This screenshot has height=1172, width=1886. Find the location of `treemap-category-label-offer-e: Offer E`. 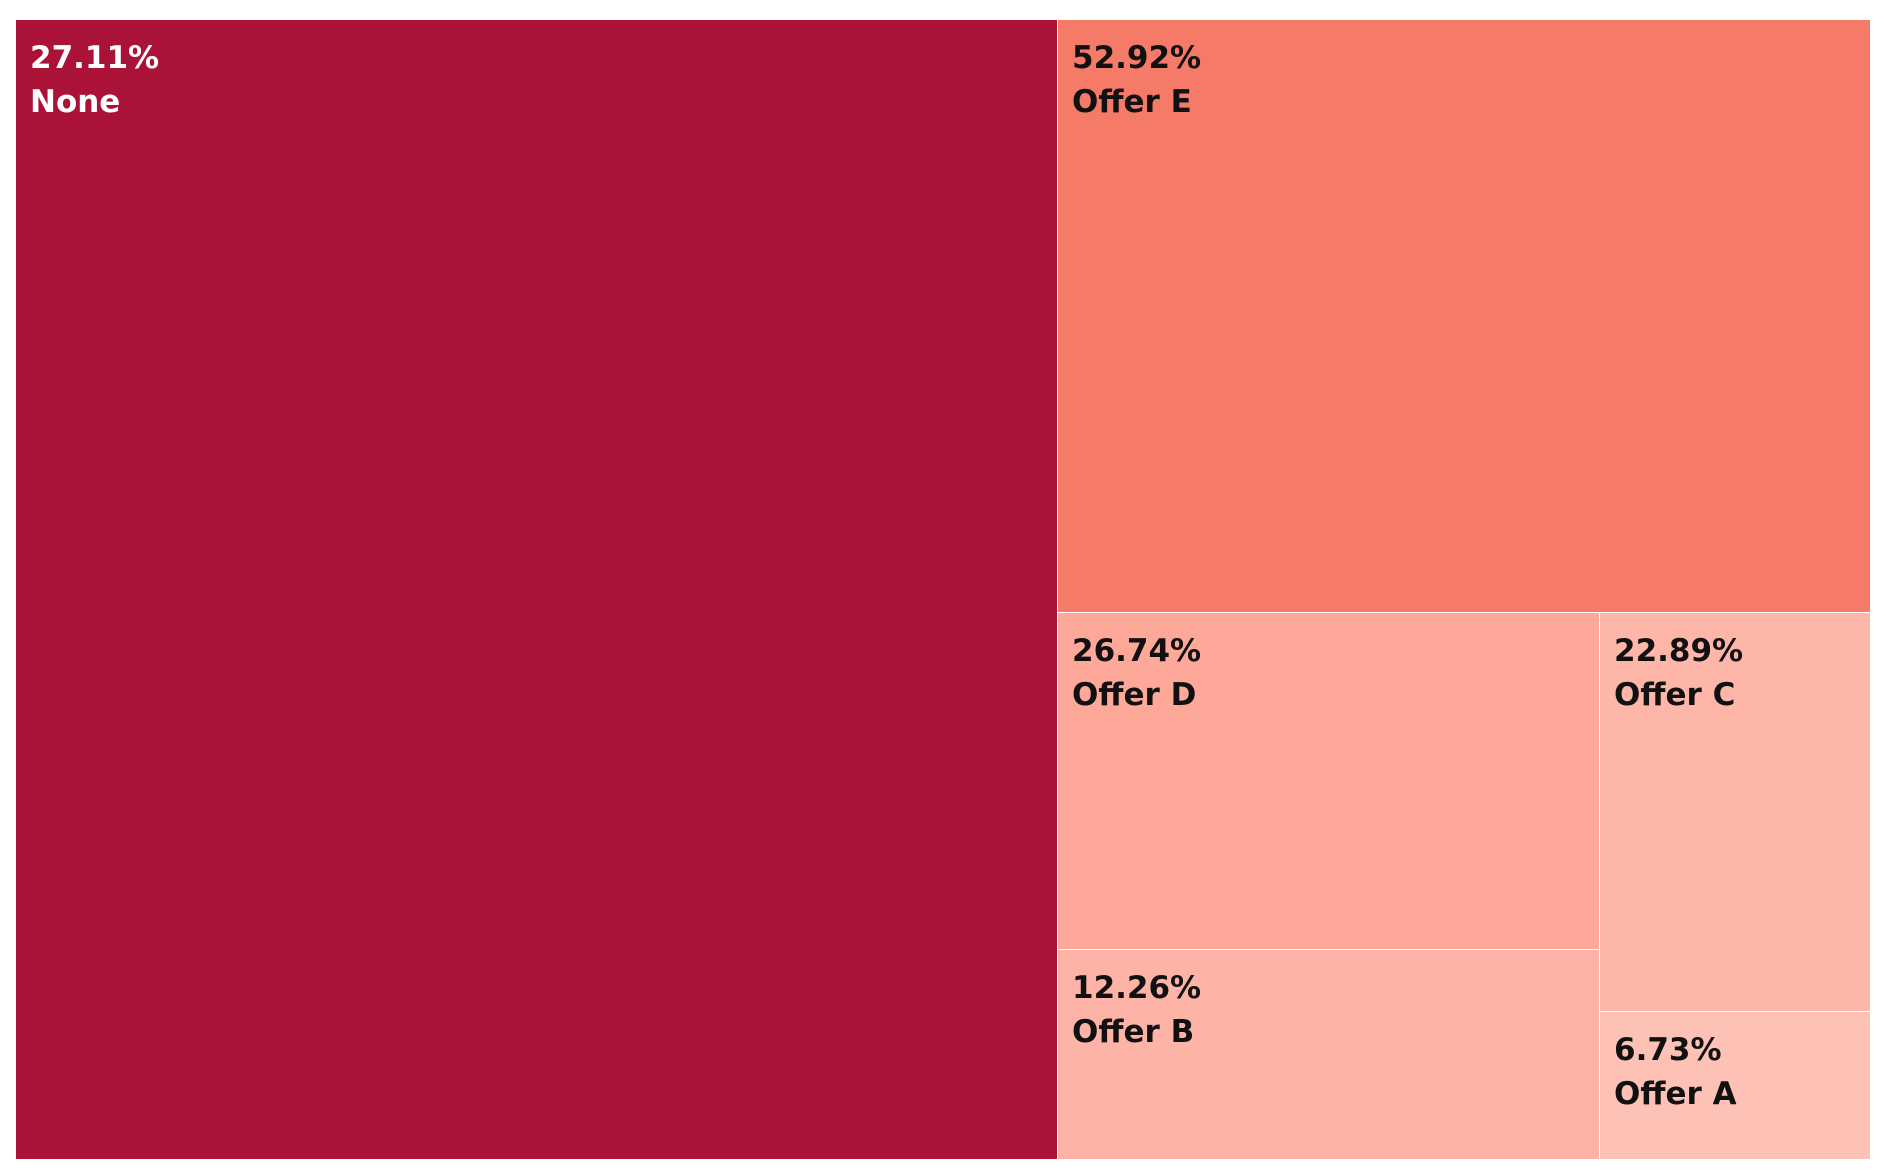

treemap-category-label-offer-e: Offer E is located at coordinates (1132, 102).